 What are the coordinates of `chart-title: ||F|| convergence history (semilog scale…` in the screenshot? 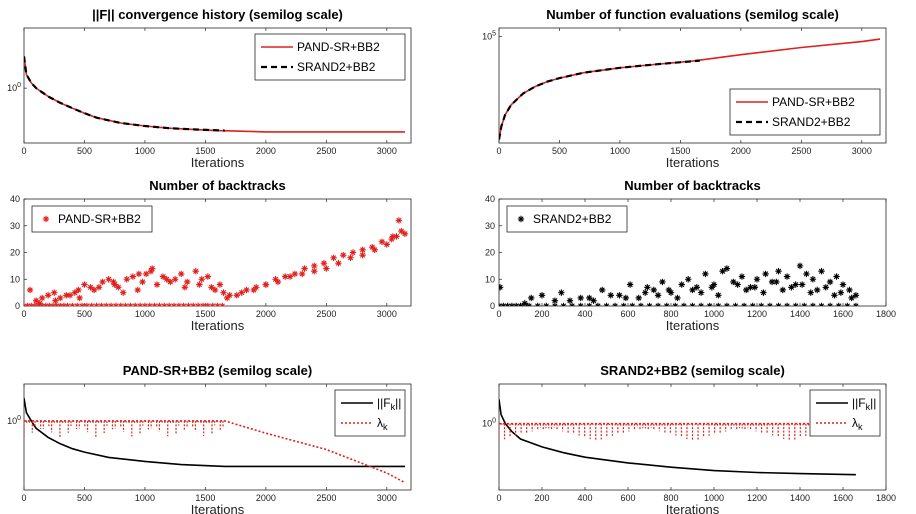 It's located at (217, 14).